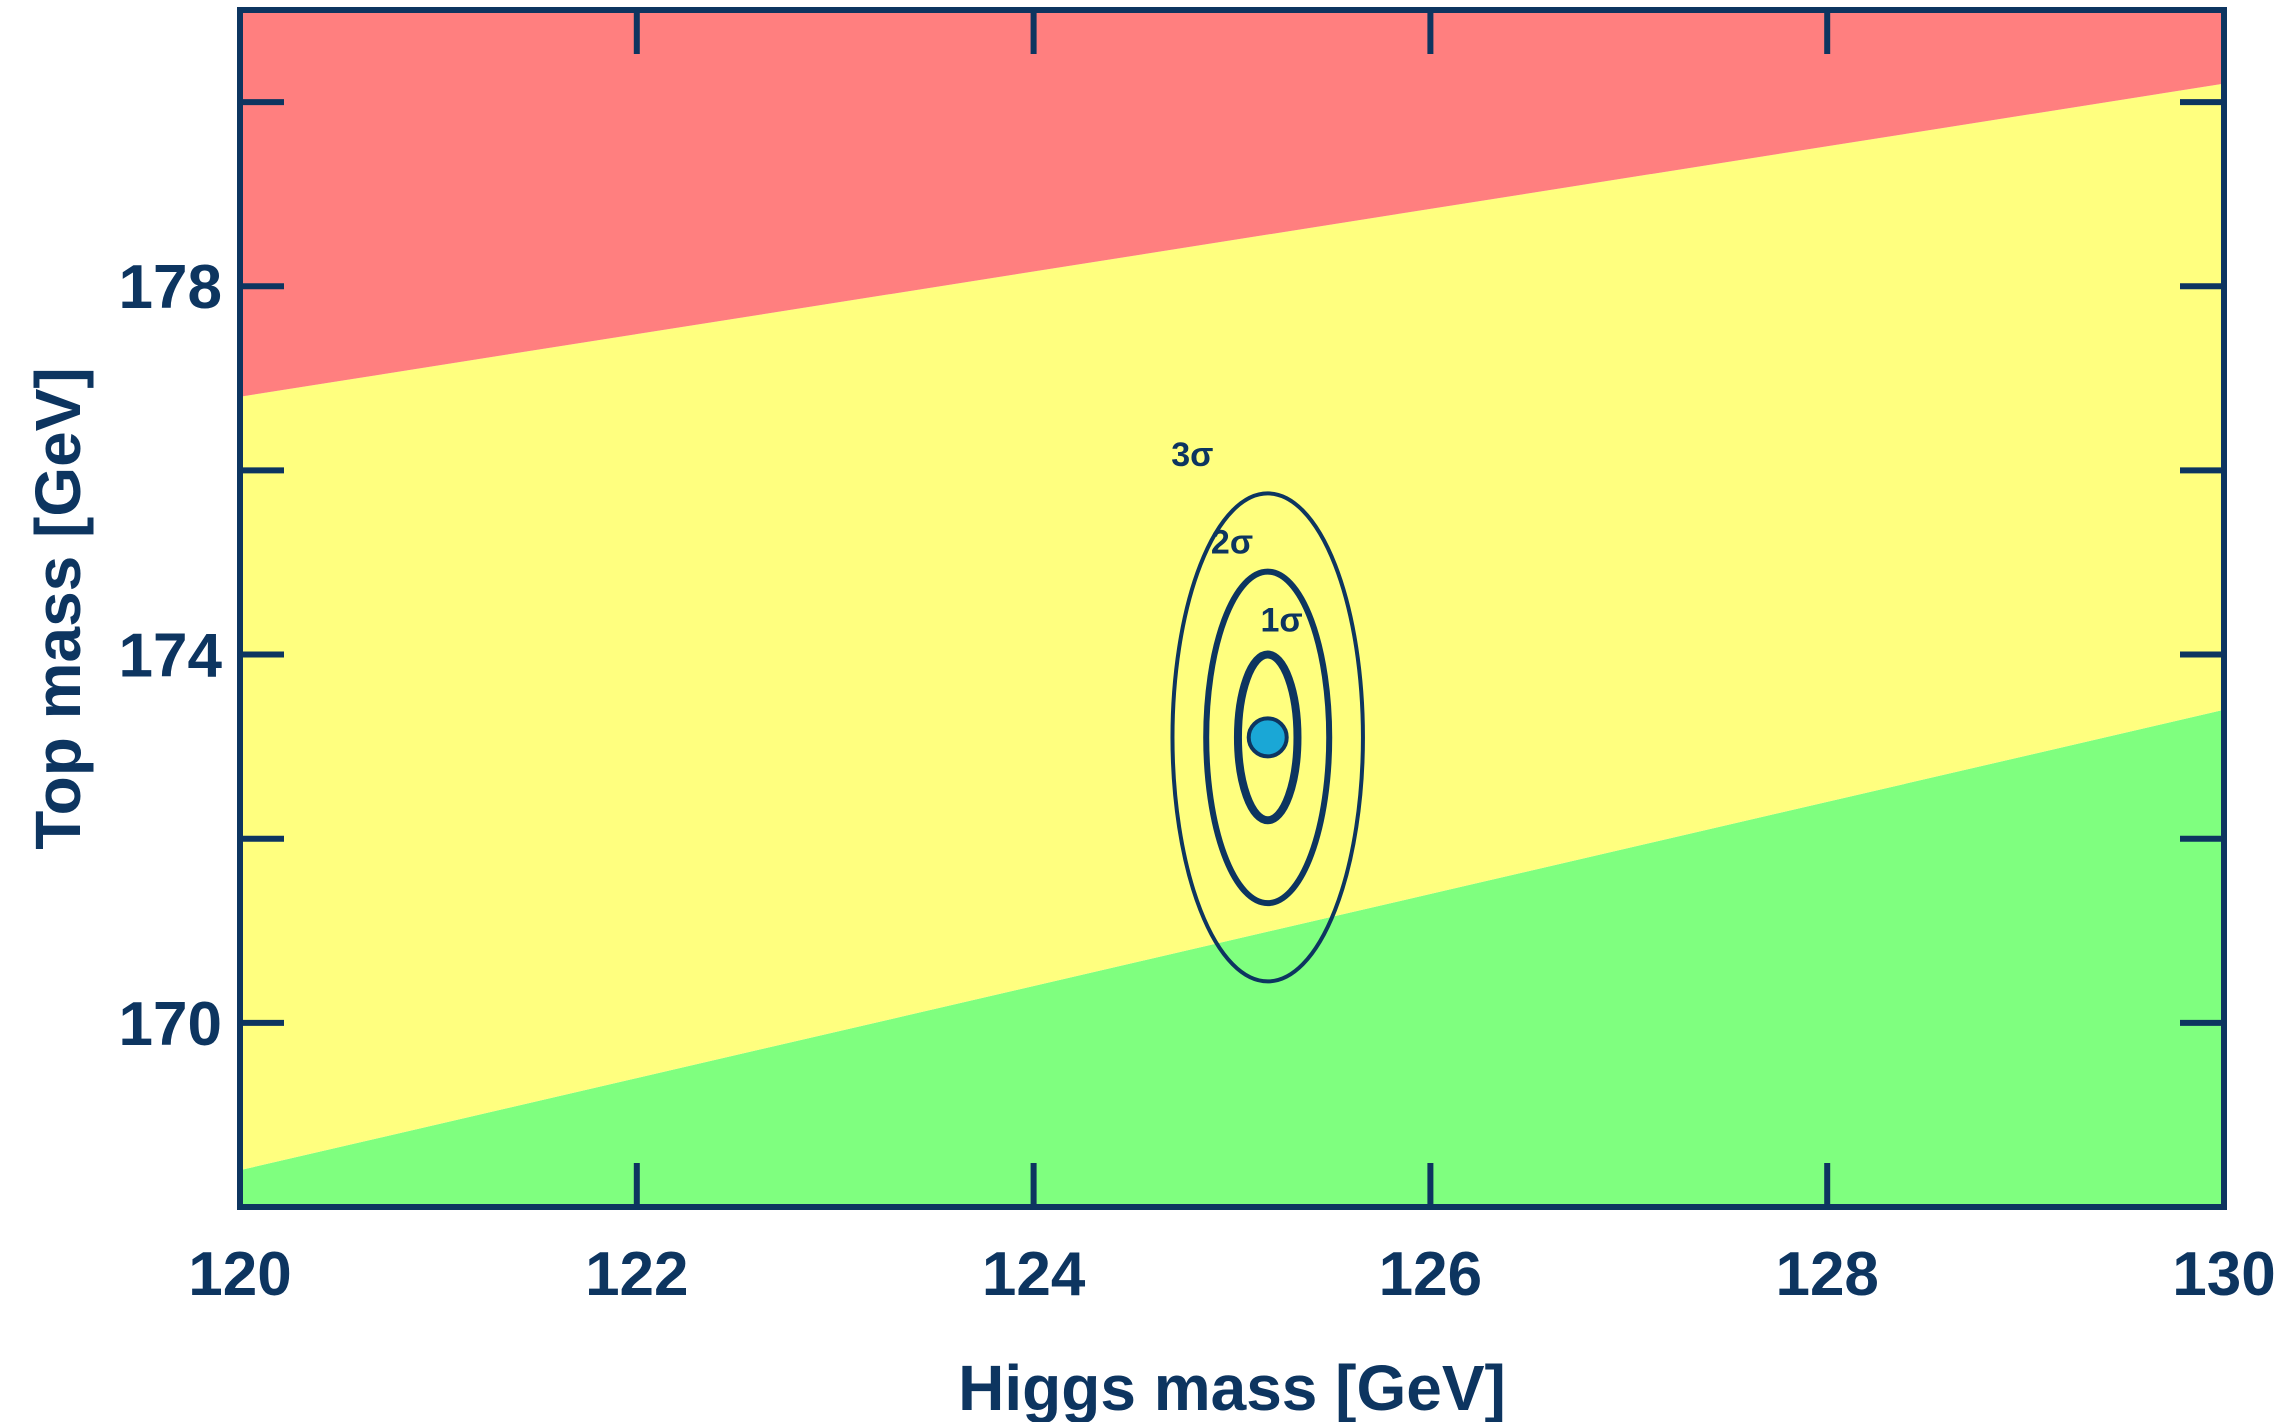 The image size is (2296, 1422). I want to click on x-tick-label: 130, so click(2223, 1274).